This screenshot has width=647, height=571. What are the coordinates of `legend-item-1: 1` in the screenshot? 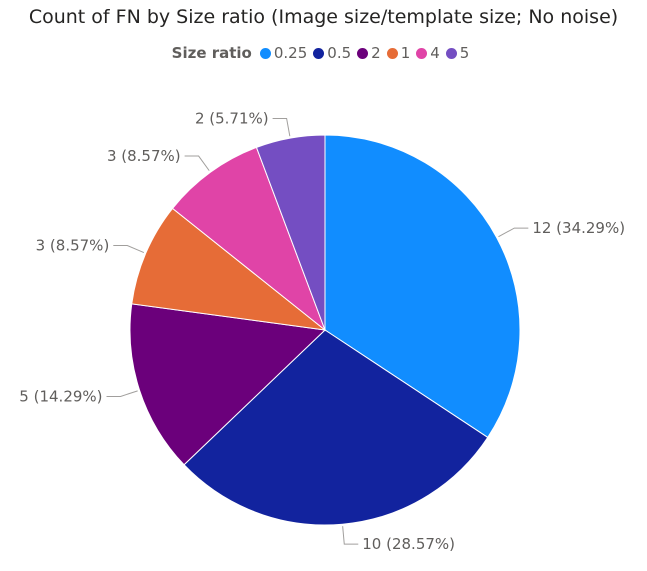 It's located at (398, 53).